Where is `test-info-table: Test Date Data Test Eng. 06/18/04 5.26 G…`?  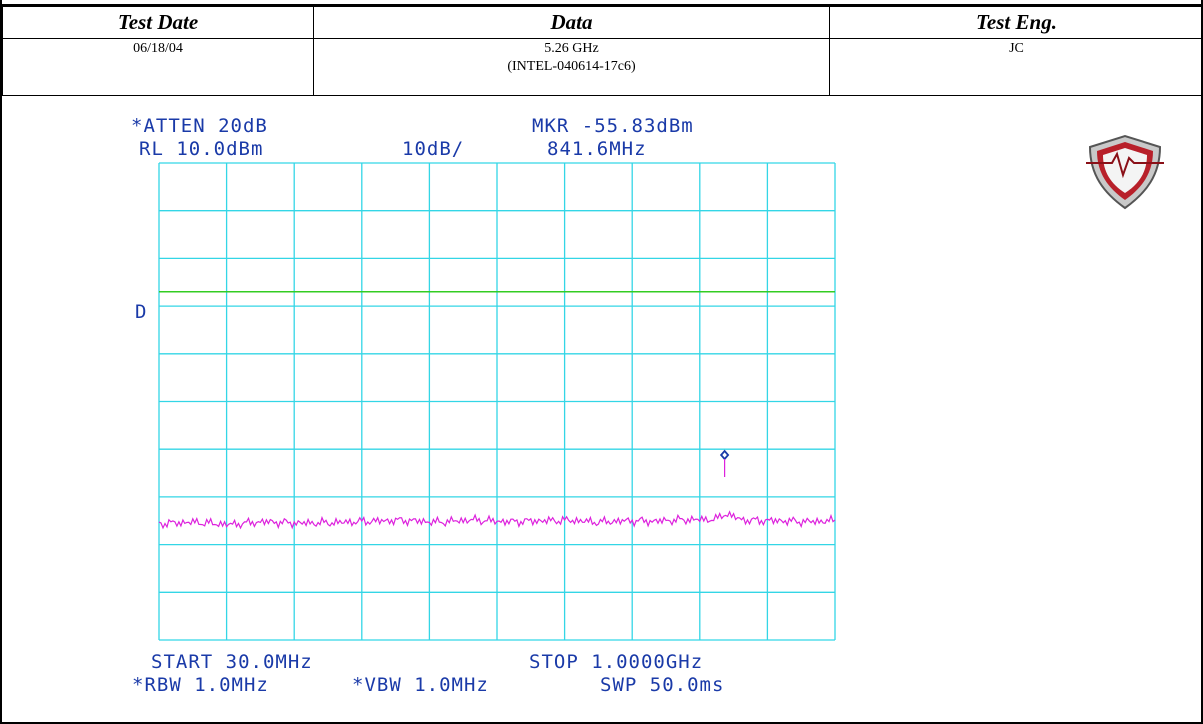
test-info-table: Test Date Data Test Eng. 06/18/04 5.26 G… is located at coordinates (602, 51).